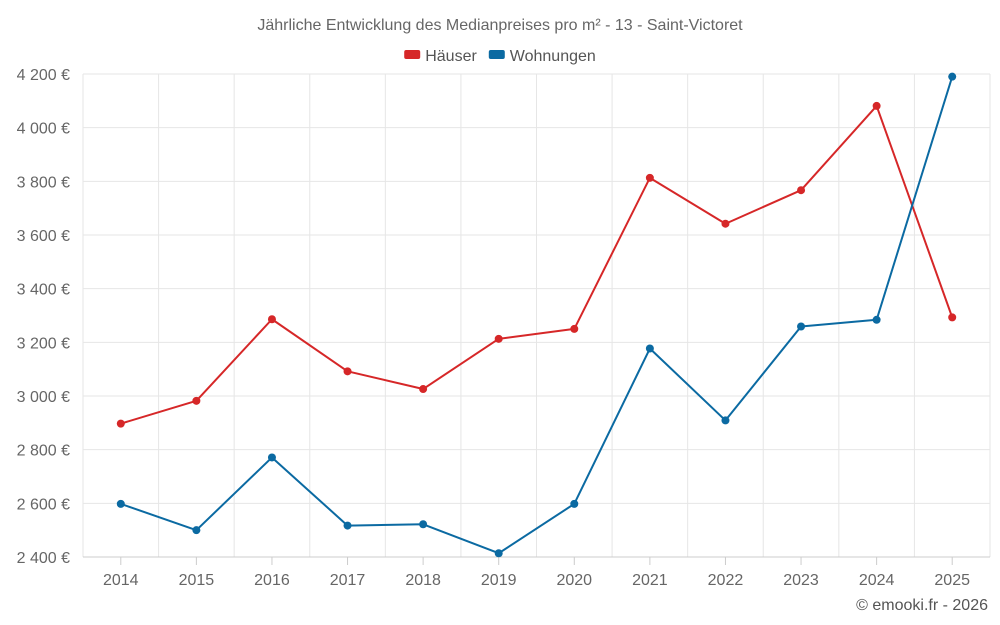  Describe the element at coordinates (43, 397) in the screenshot. I see `y-tick-label: 3 000 €` at that location.